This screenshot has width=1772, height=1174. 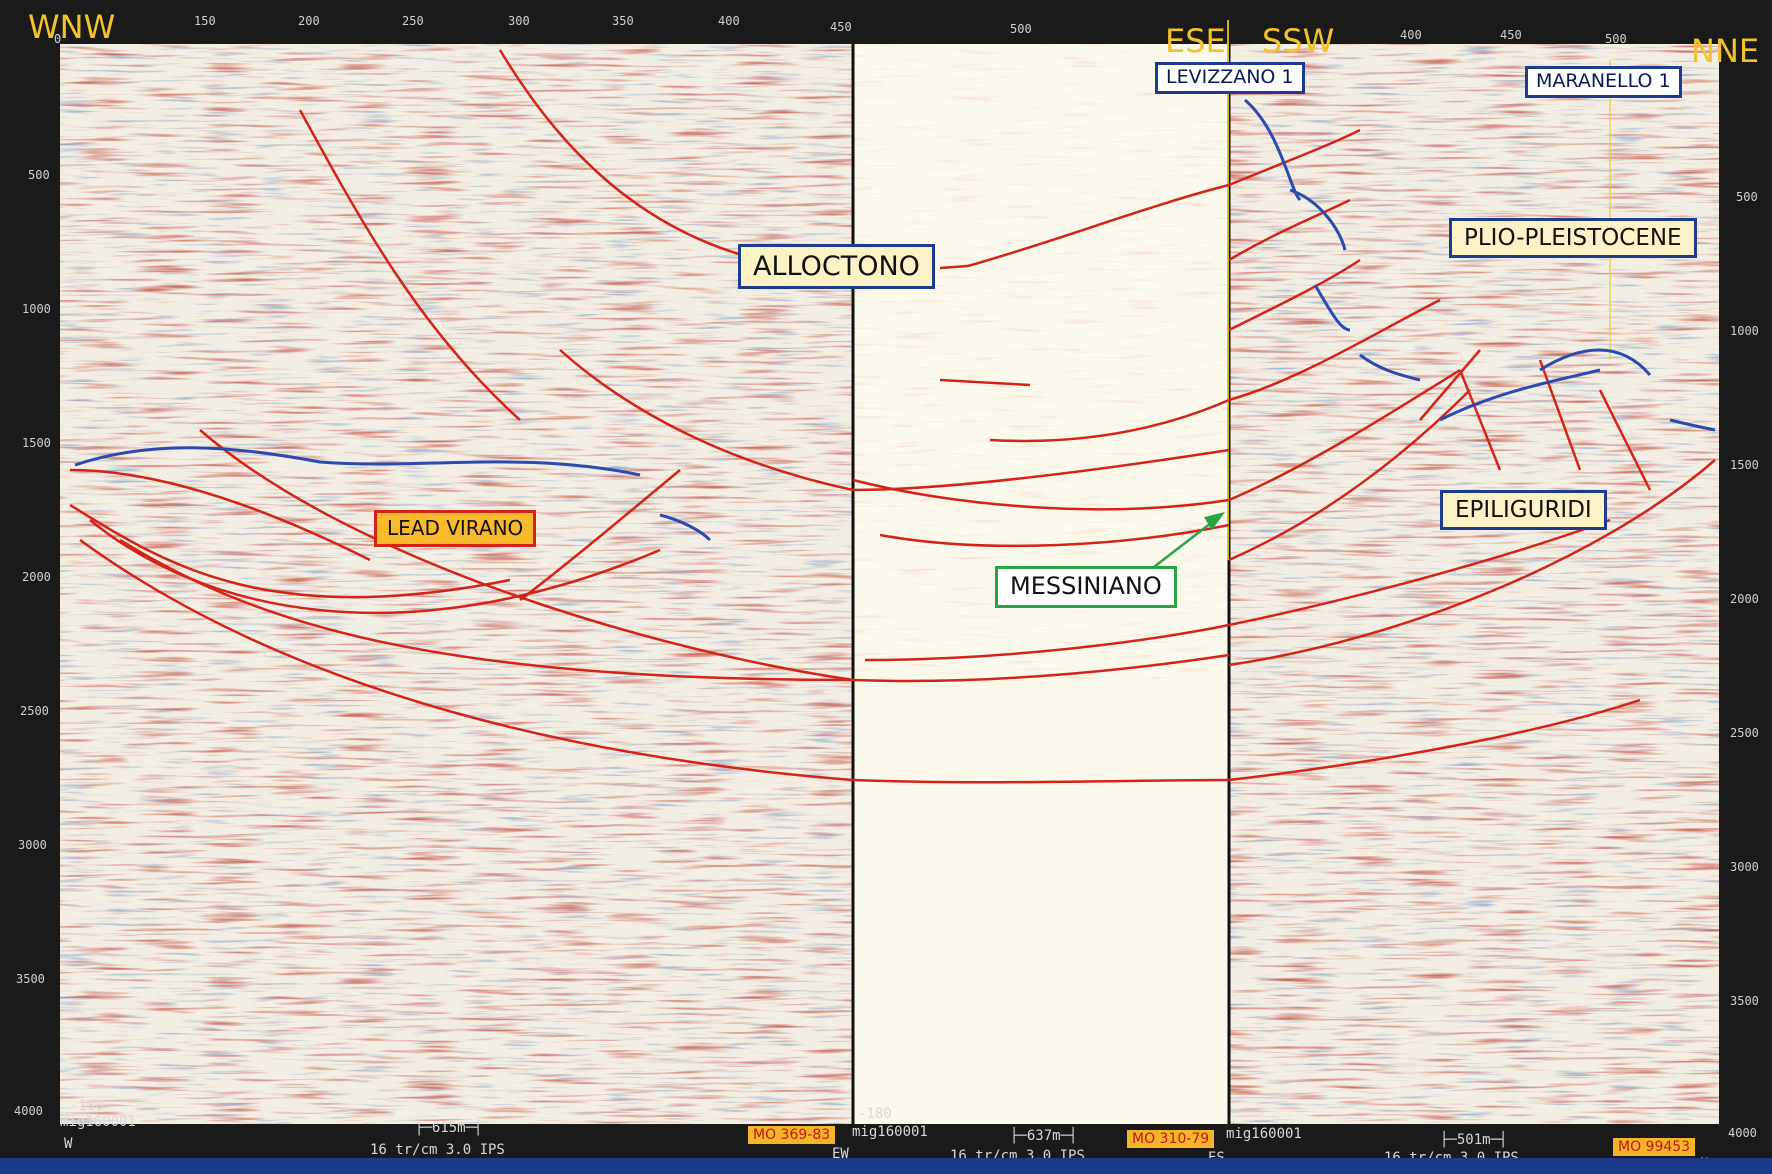 I want to click on footer-scale: ├─637m─┤, so click(x=1044, y=1136).